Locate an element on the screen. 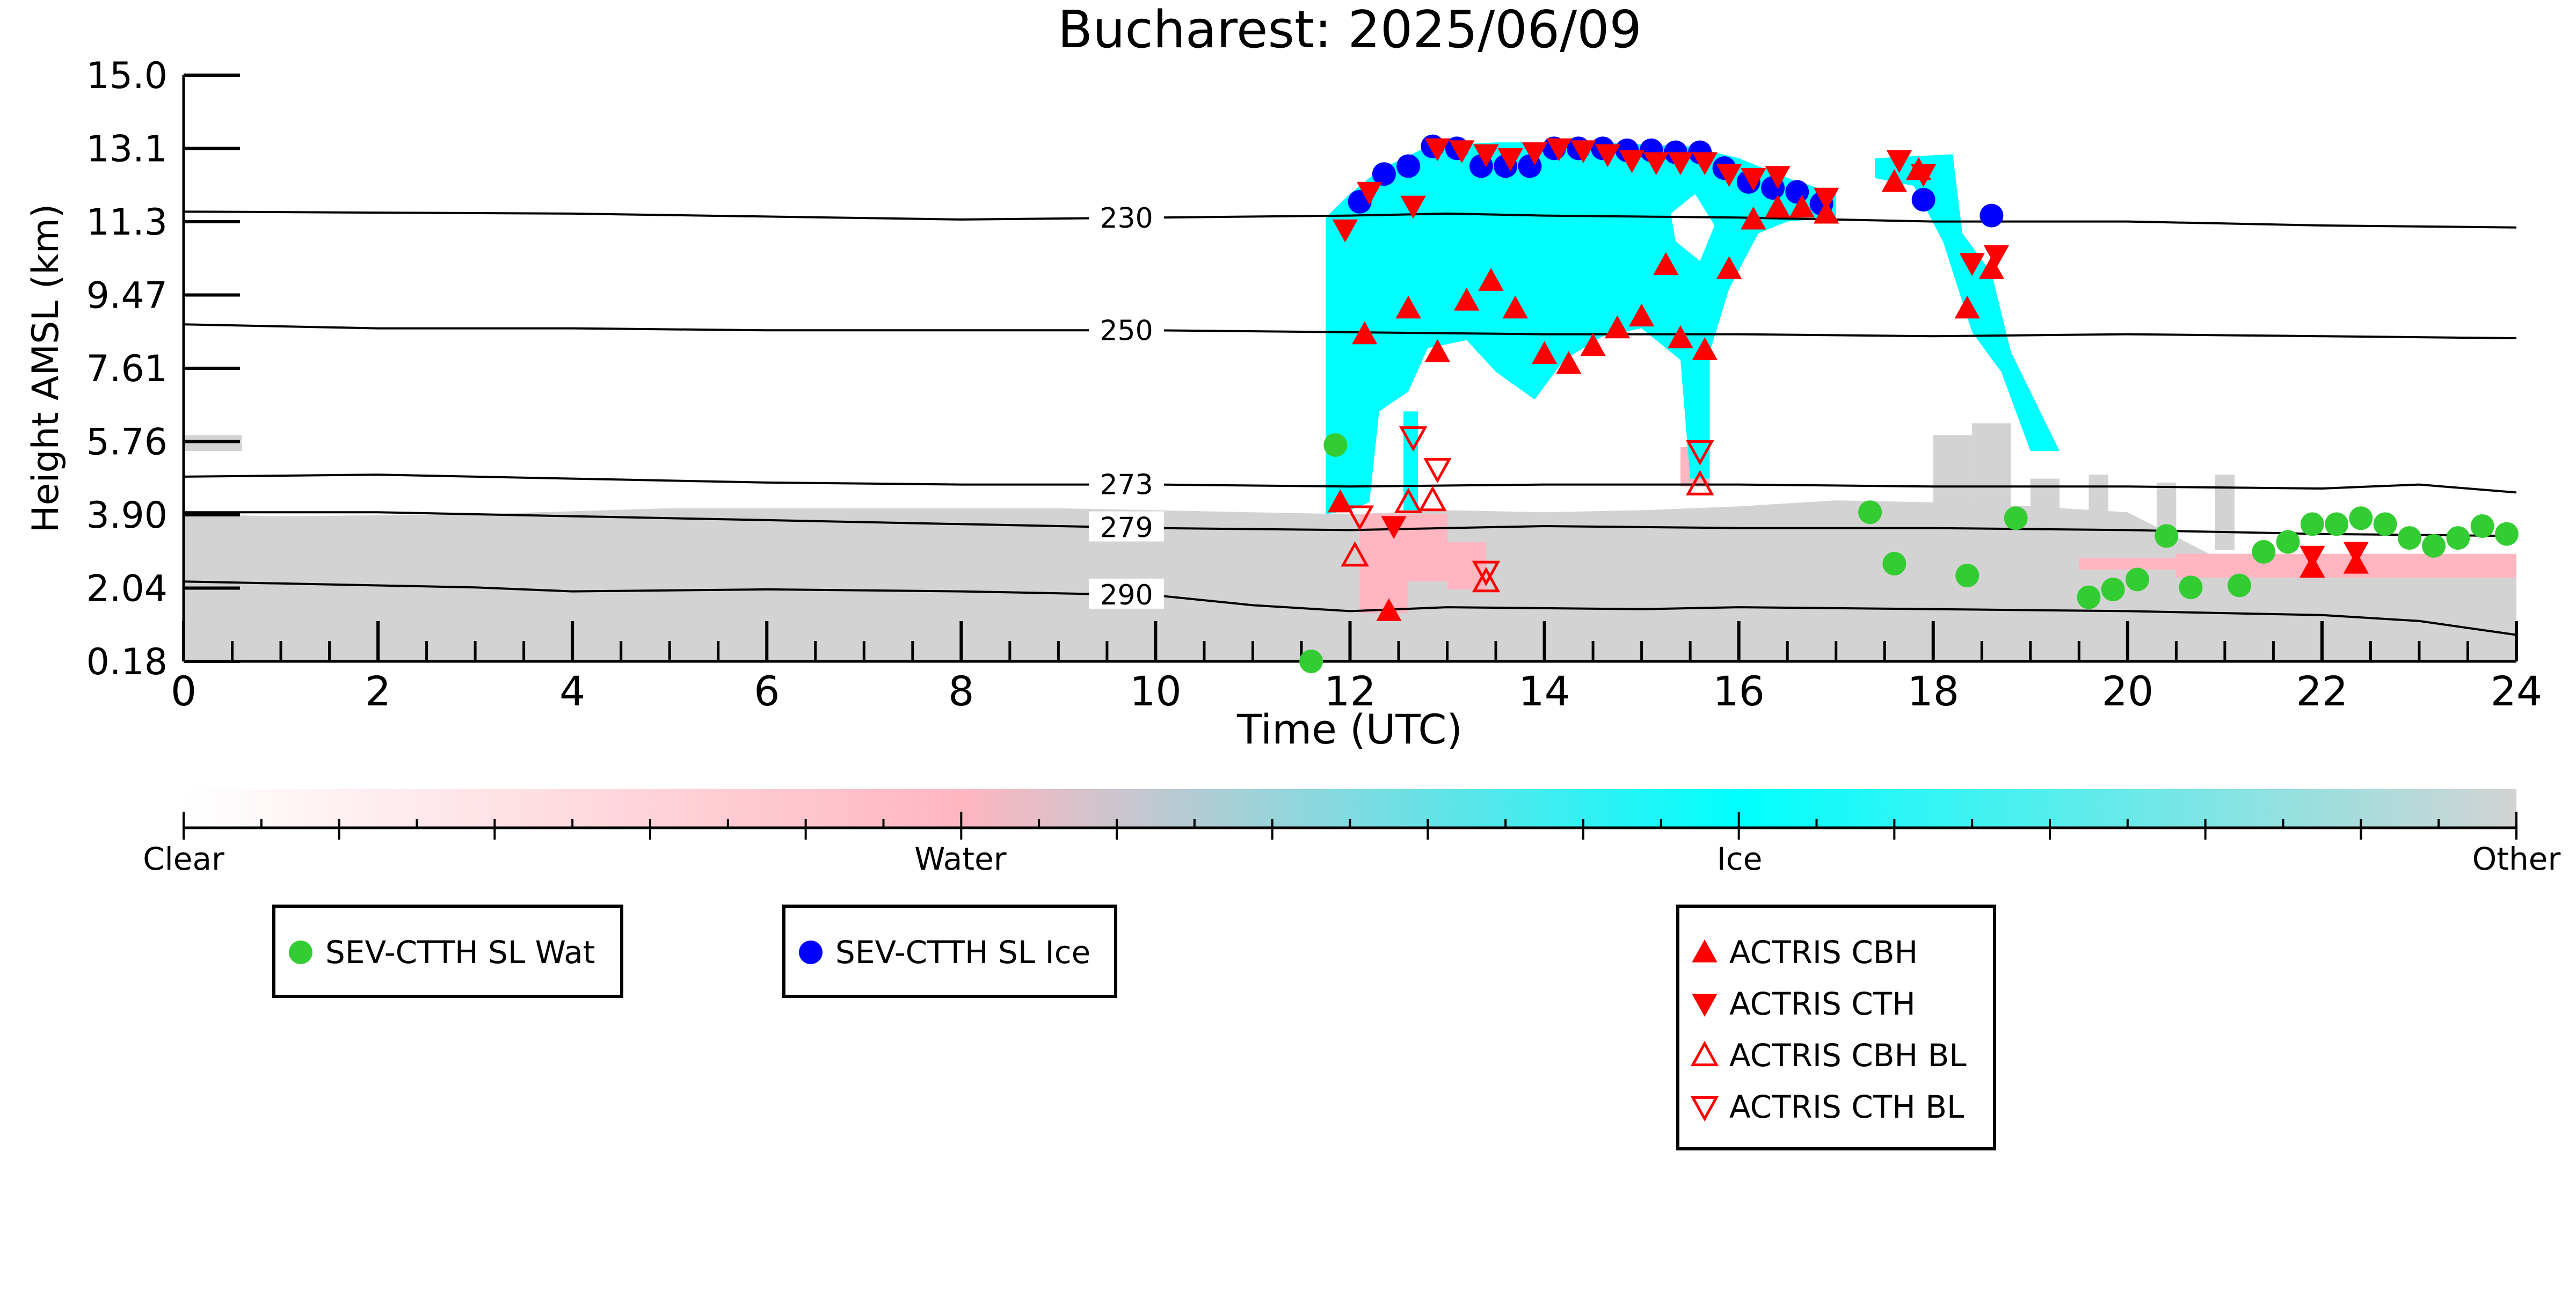  x-tick-label: 4 is located at coordinates (572, 691).